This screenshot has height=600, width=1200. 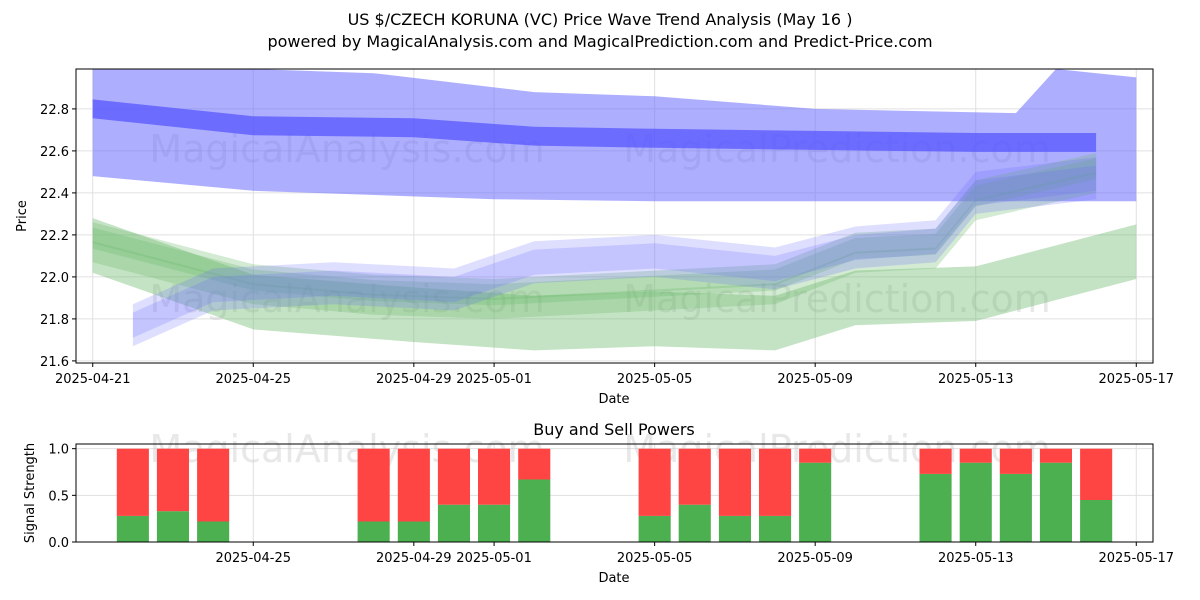 I want to click on signal-bars, so click(x=614, y=495).